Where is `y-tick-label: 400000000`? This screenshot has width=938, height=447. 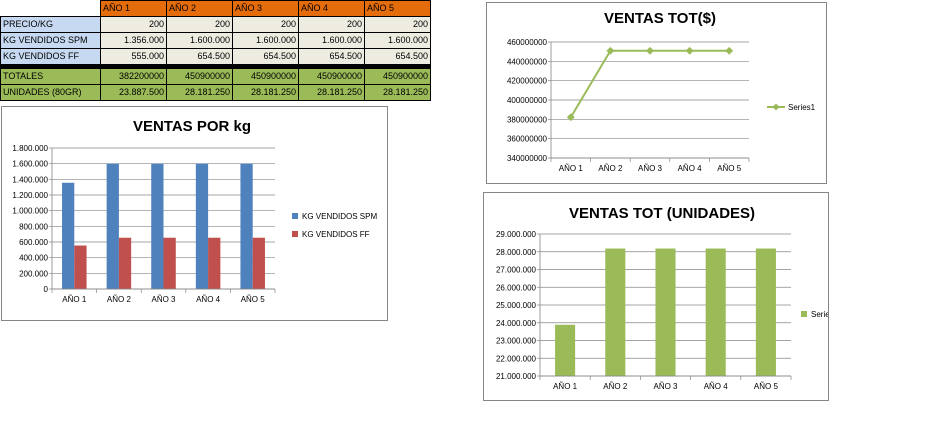
y-tick-label: 400000000 is located at coordinates (527, 100).